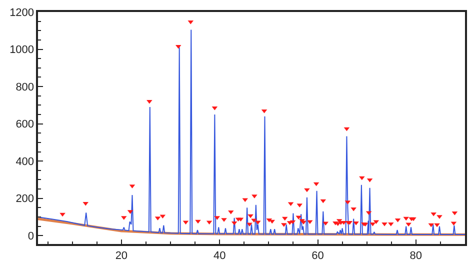 The height and width of the screenshot is (274, 474). I want to click on y-tick-label: 0, so click(31, 236).